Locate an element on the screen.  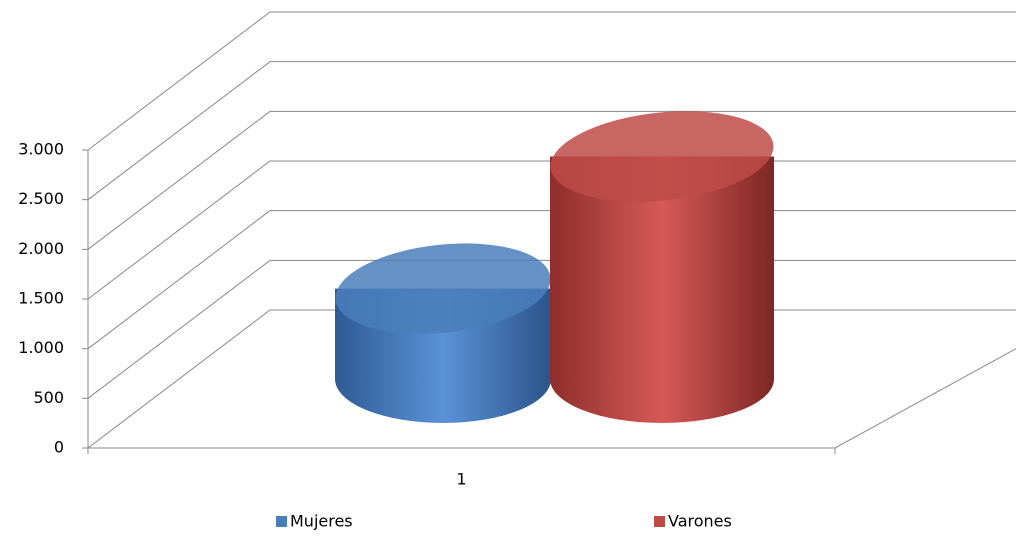
y-tick-label: 500 is located at coordinates (48, 397).